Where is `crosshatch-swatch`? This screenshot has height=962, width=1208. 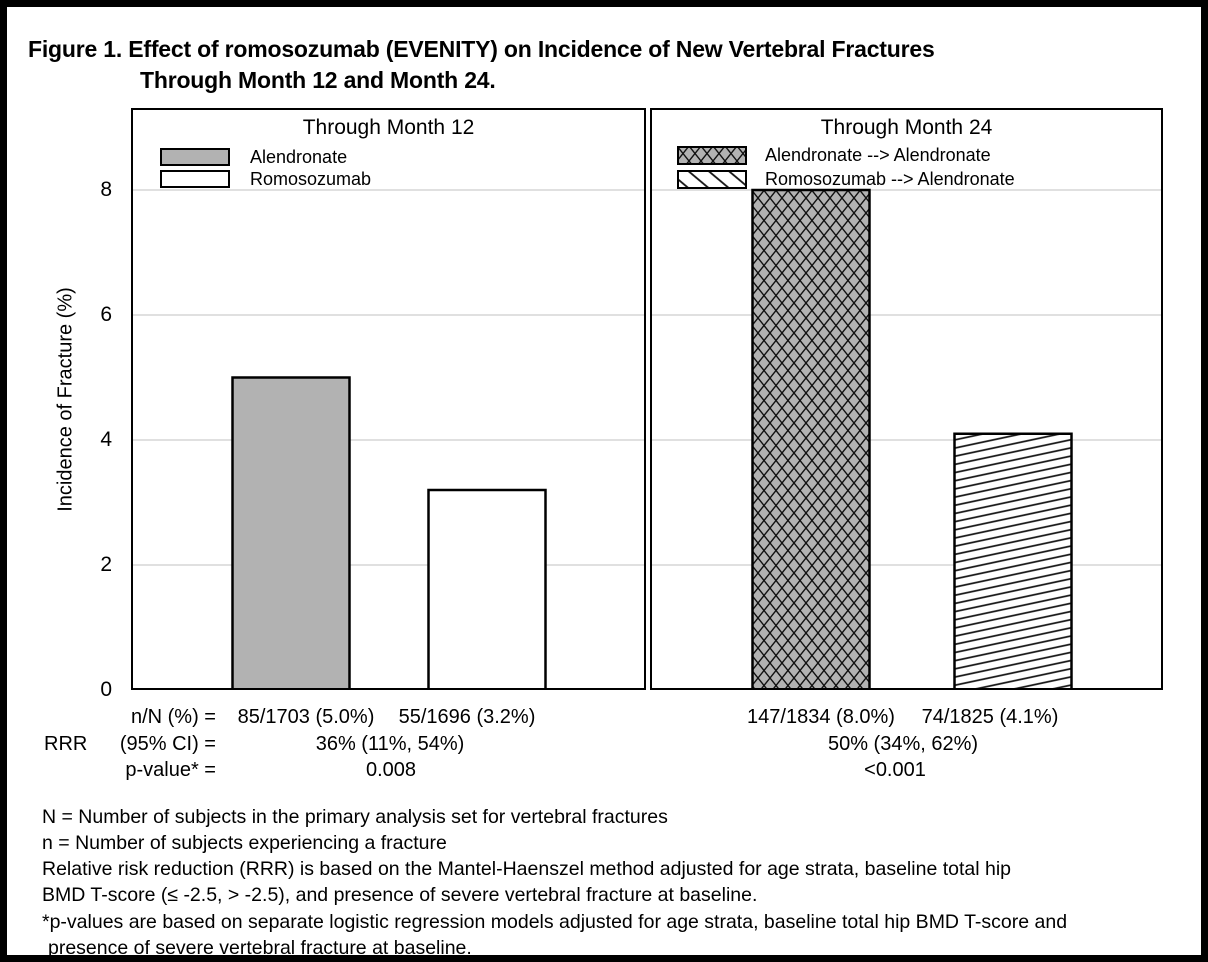 crosshatch-swatch is located at coordinates (712, 155).